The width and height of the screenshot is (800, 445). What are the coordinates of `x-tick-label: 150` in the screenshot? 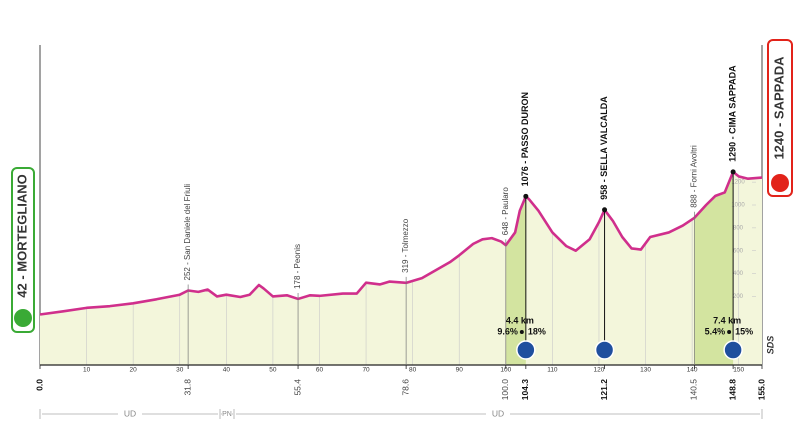 It's located at (738, 370).